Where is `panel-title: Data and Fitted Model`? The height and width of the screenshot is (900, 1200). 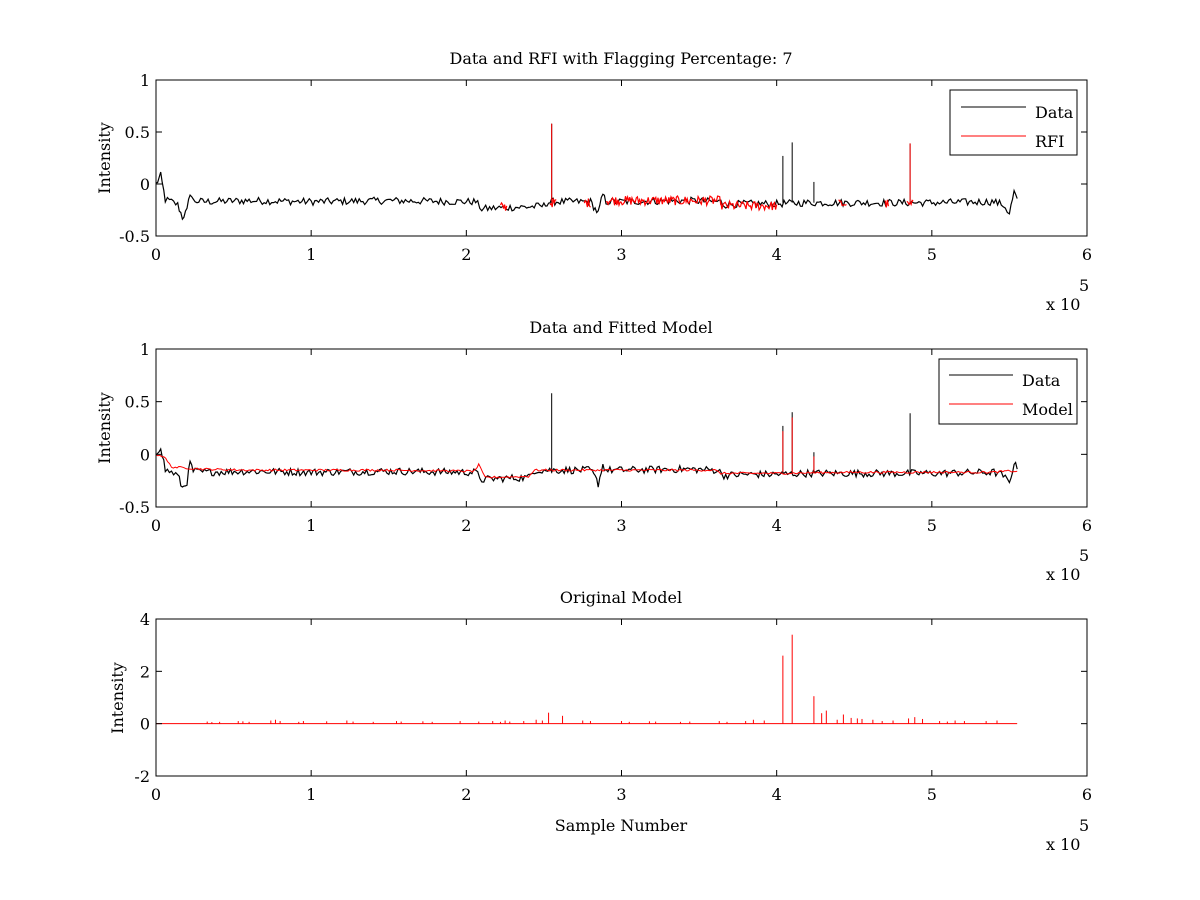 panel-title: Data and Fitted Model is located at coordinates (620, 327).